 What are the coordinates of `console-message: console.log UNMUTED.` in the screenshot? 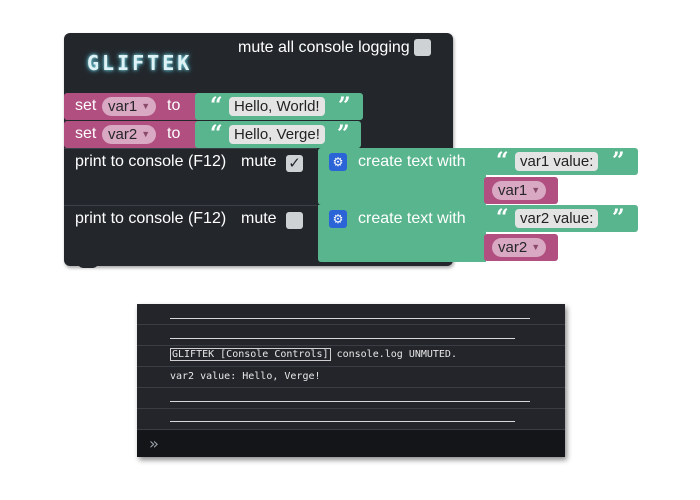 It's located at (393, 354).